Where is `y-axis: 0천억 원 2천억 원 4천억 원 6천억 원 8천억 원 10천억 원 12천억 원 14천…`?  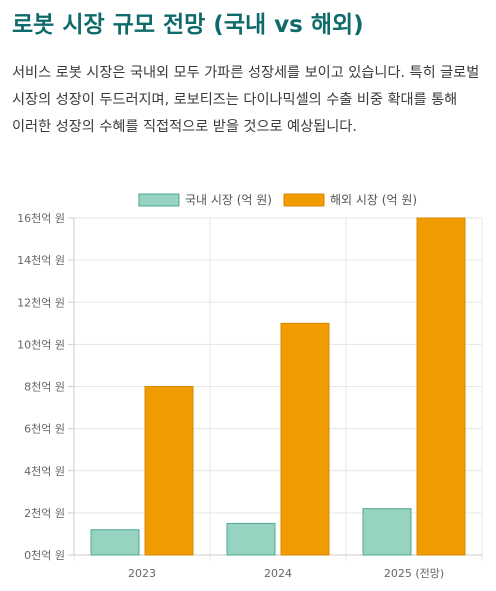
y-axis: 0천억 원 2천억 원 4천억 원 6천억 원 8천억 원 10천억 원 12천억 원 14천… is located at coordinates (41, 386).